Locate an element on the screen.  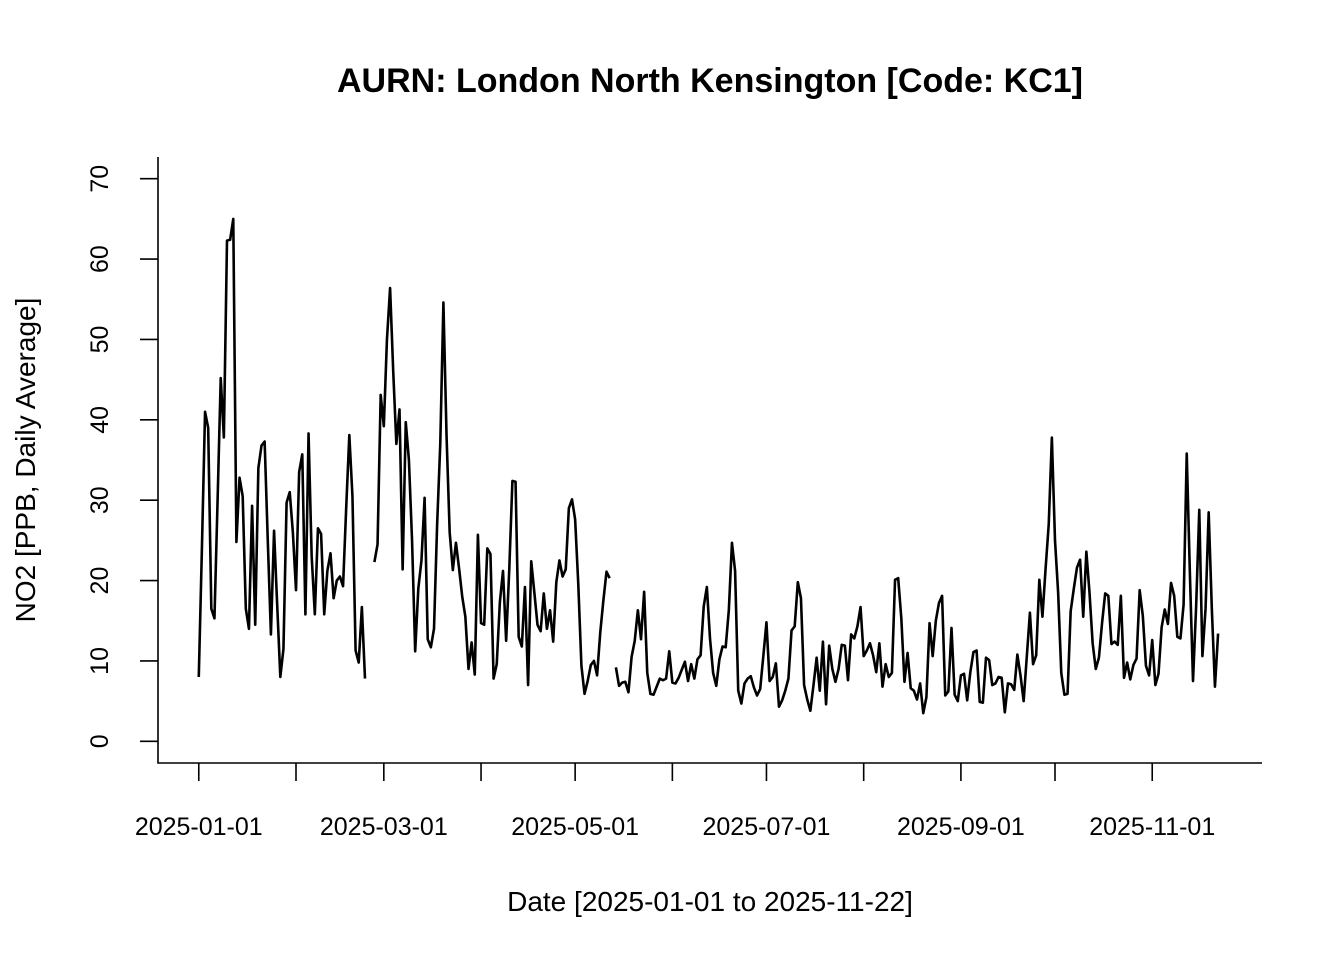
x-tick-label: 2025-05-01 is located at coordinates (575, 827).